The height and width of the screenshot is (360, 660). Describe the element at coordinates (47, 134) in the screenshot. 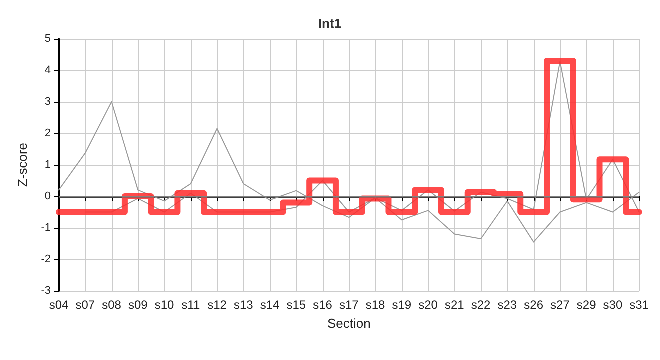

I see `y-tick-label: 2` at that location.